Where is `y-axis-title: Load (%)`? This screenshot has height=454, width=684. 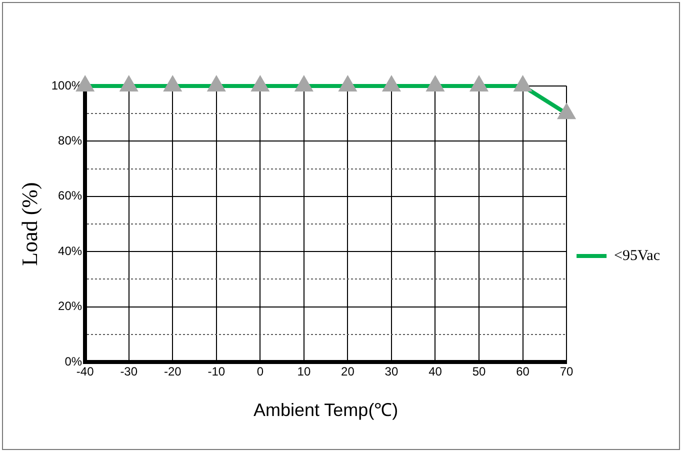
y-axis-title: Load (%) is located at coordinates (29, 224).